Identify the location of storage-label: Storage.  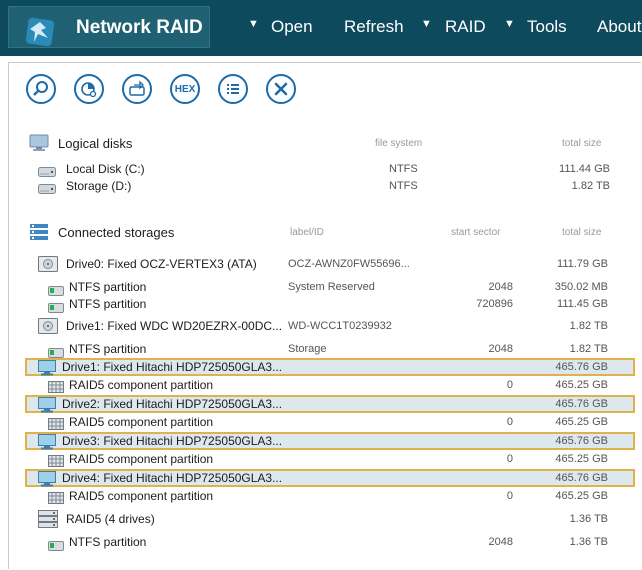
(307, 349).